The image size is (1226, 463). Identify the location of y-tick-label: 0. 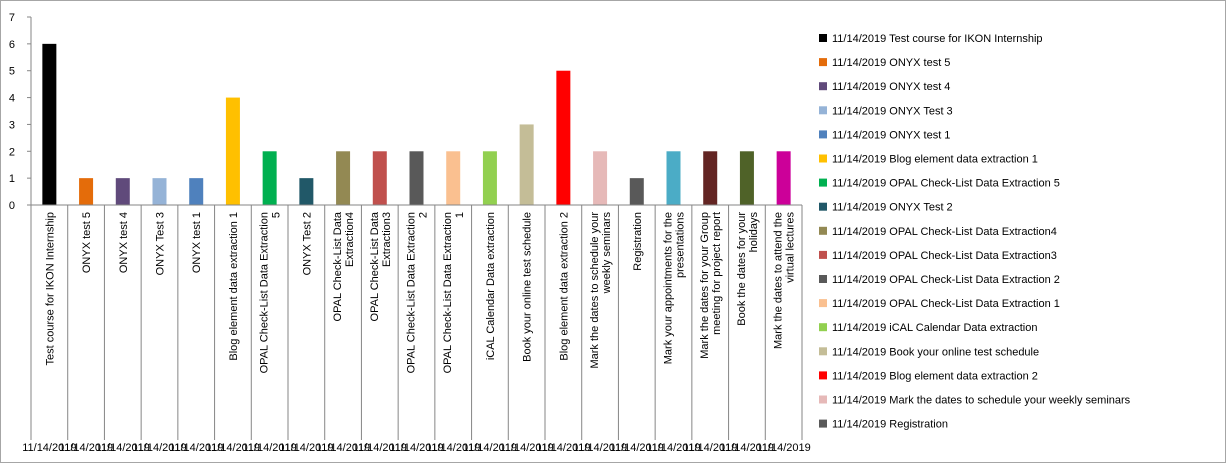
(12, 206).